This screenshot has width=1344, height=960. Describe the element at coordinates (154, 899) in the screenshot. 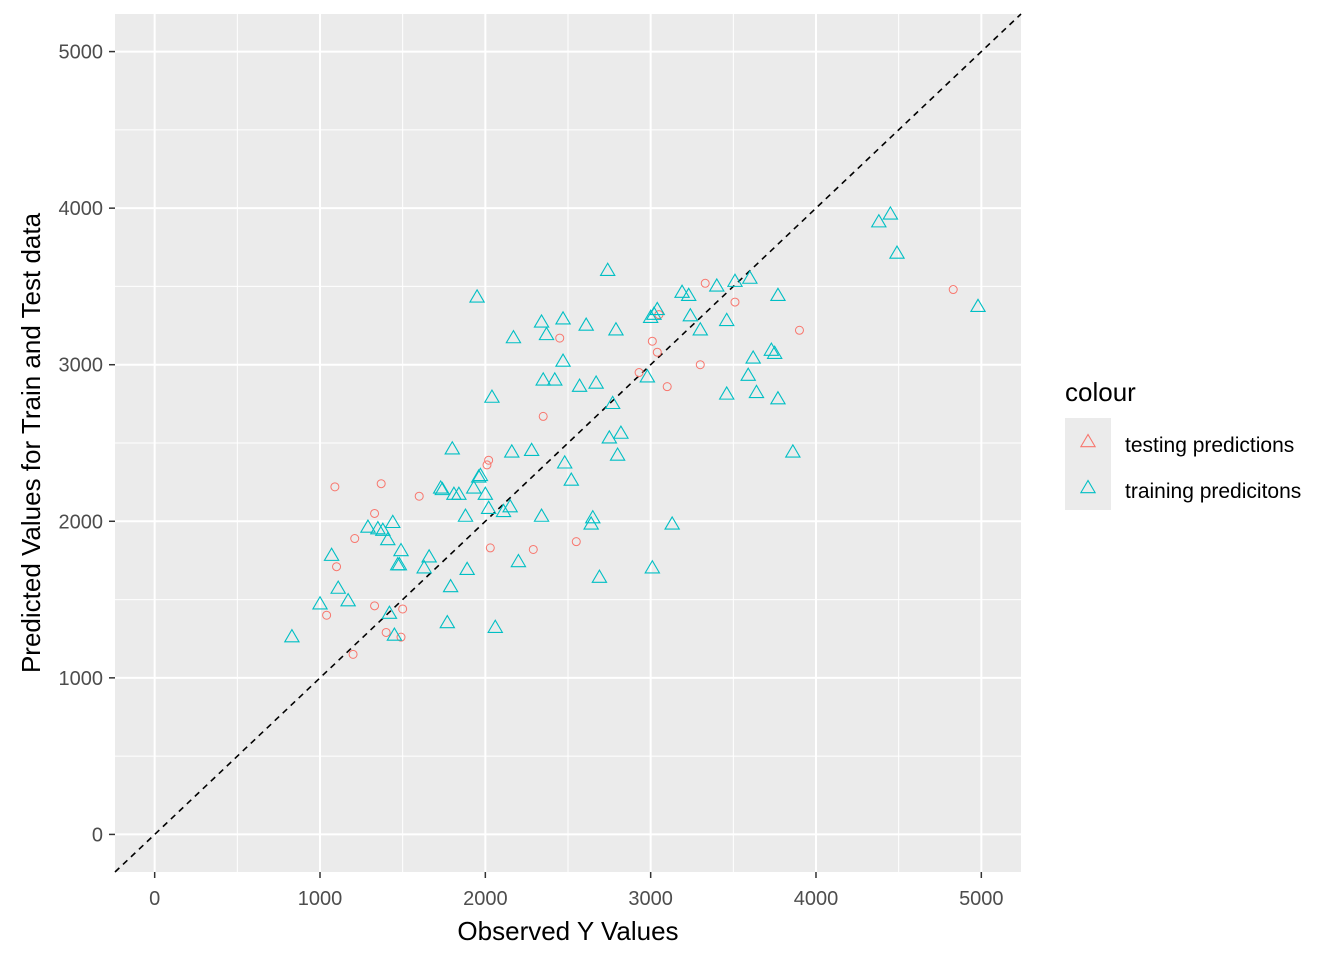

I see `x-tick-label: 0` at that location.